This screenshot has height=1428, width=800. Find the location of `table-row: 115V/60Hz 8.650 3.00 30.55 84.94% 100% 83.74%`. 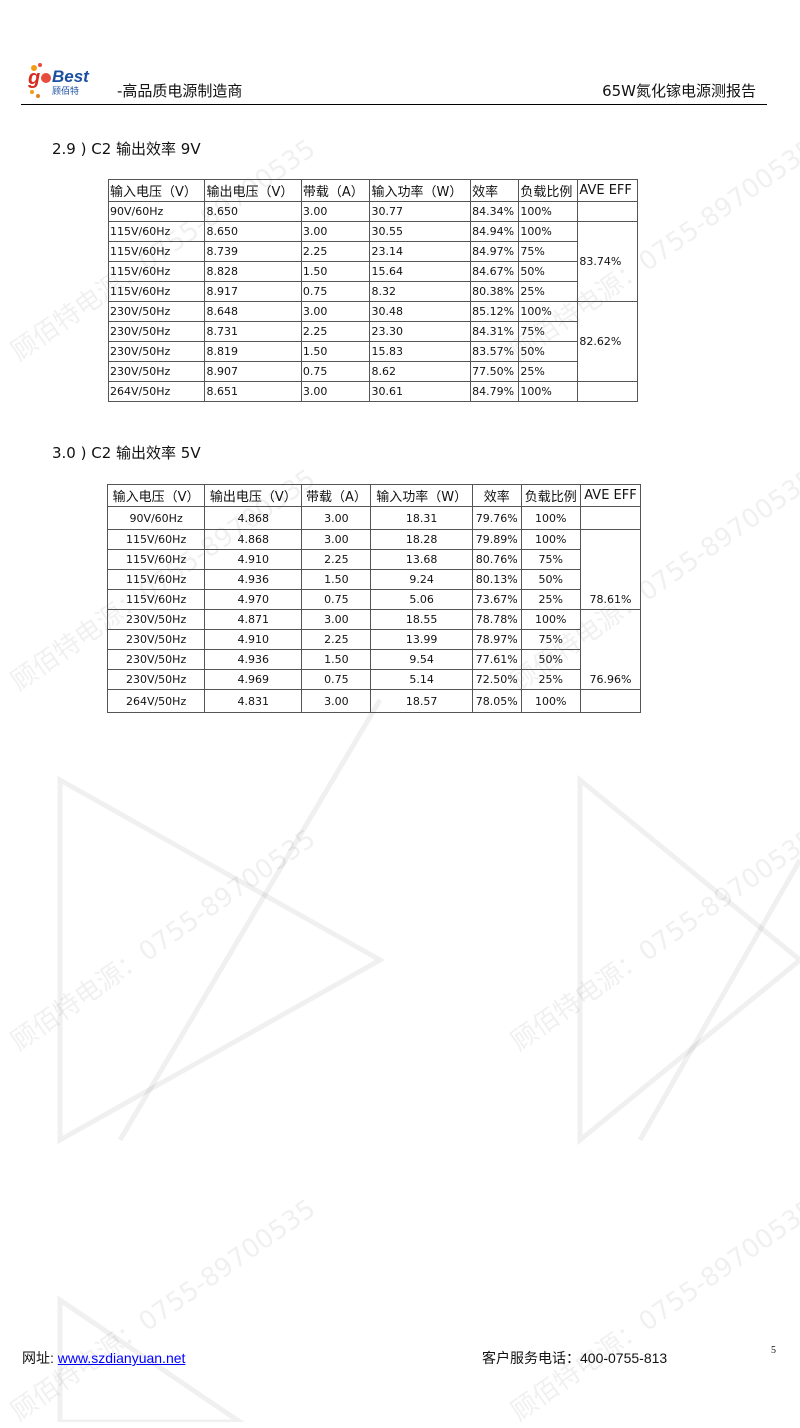

table-row: 115V/60Hz 8.650 3.00 30.55 84.94% 100% 83.74% is located at coordinates (372, 261).